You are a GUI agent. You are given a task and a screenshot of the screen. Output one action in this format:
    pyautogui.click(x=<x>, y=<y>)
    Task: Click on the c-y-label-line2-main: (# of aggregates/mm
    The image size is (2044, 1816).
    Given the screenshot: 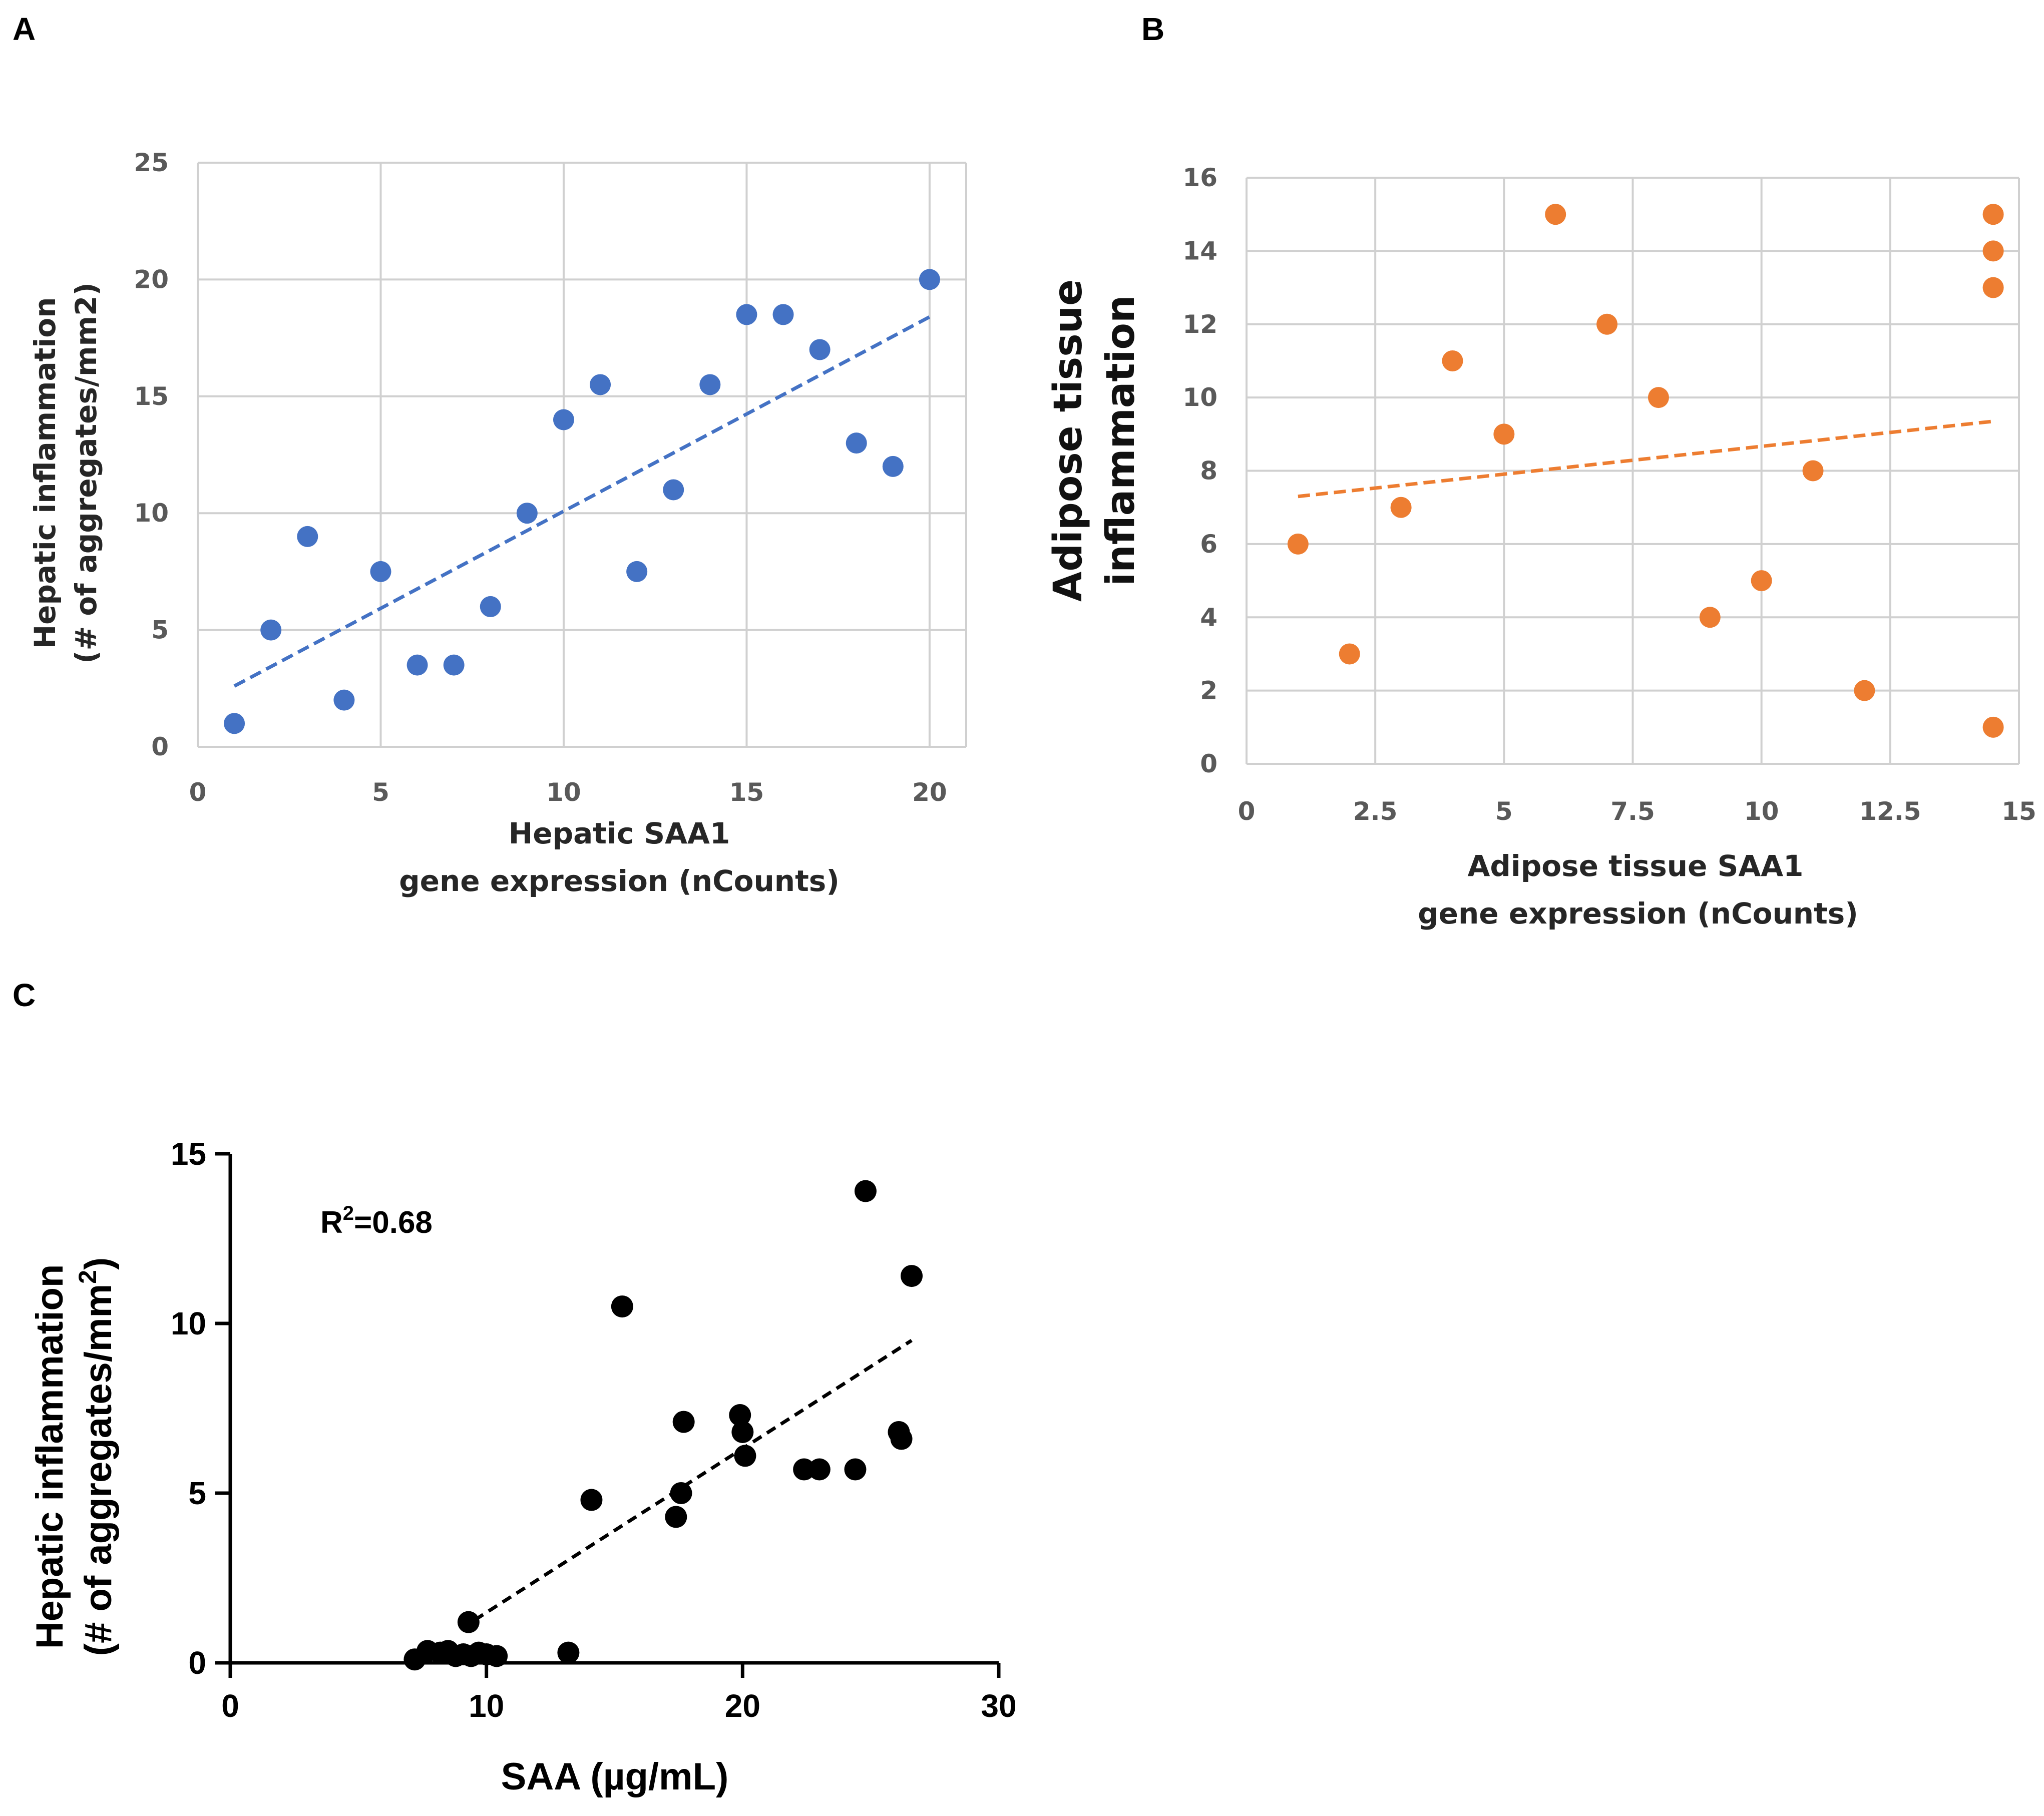 What is the action you would take?
    pyautogui.click(x=99, y=1470)
    